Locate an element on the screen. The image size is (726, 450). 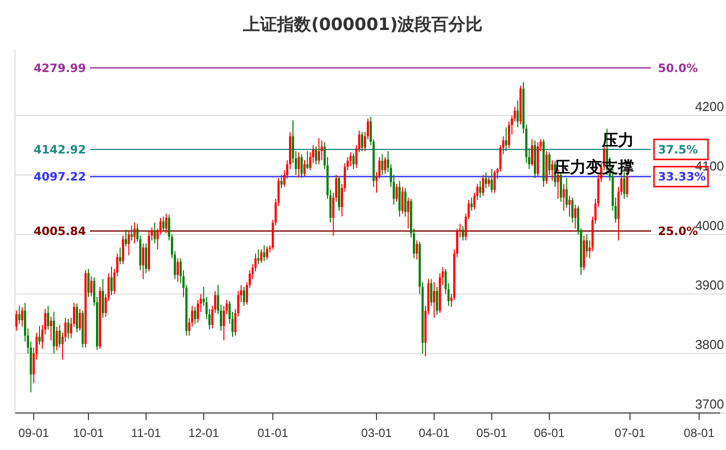
x-tick-label: 06-01 is located at coordinates (550, 433).